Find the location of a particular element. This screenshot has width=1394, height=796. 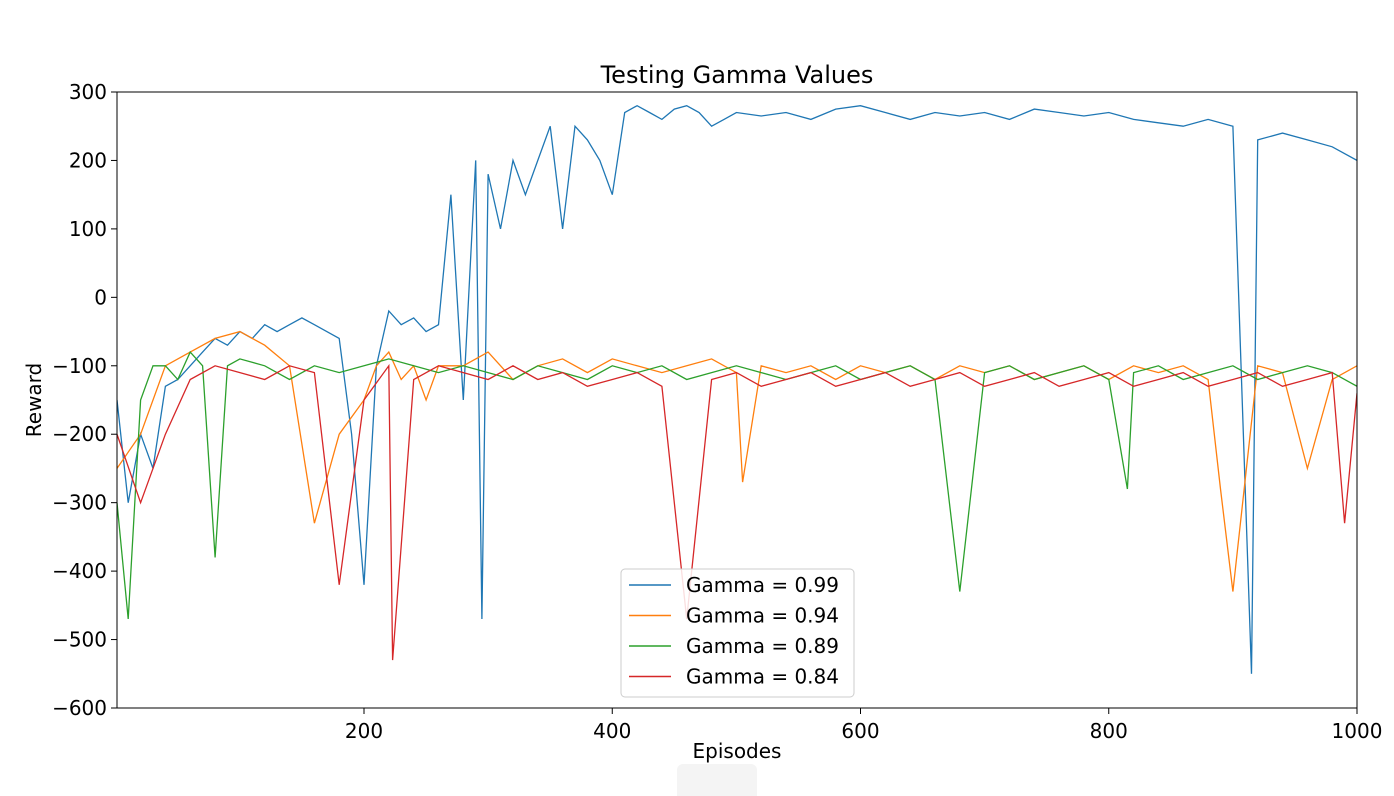

bottom-tab-button is located at coordinates (717, 780).